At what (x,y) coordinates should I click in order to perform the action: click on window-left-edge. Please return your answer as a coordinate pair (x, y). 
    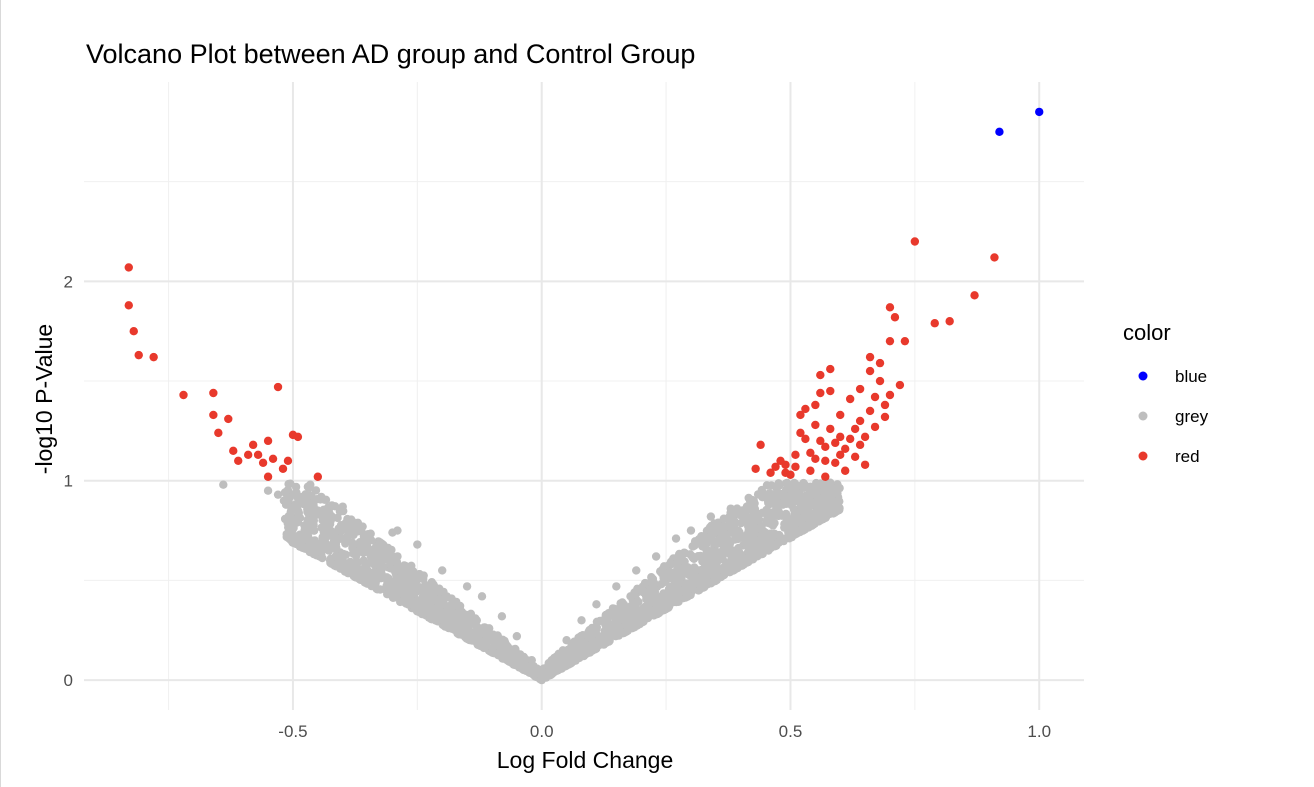
    Looking at the image, I should click on (0, 393).